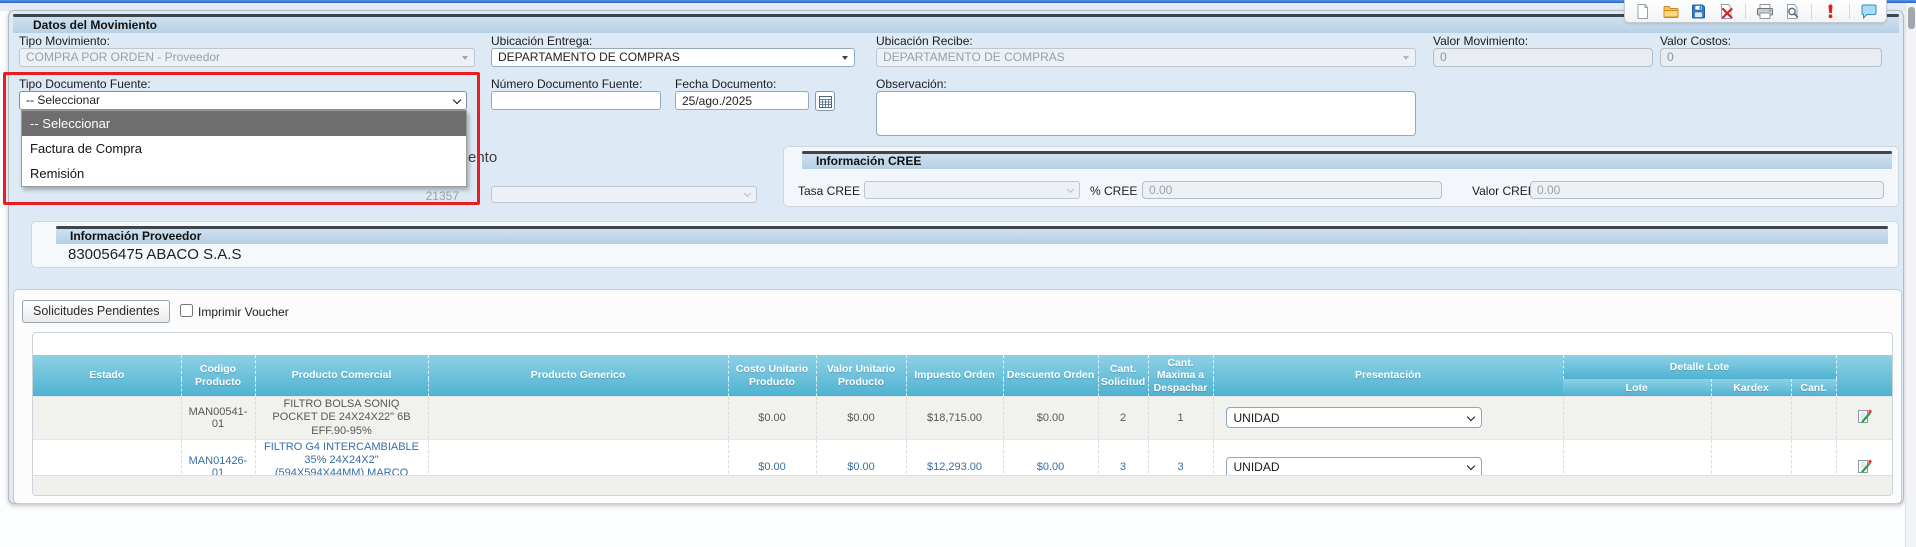 Image resolution: width=1916 pixels, height=547 pixels. What do you see at coordinates (217, 418) in the screenshot?
I see `cell-codigo: MAN00541-01` at bounding box center [217, 418].